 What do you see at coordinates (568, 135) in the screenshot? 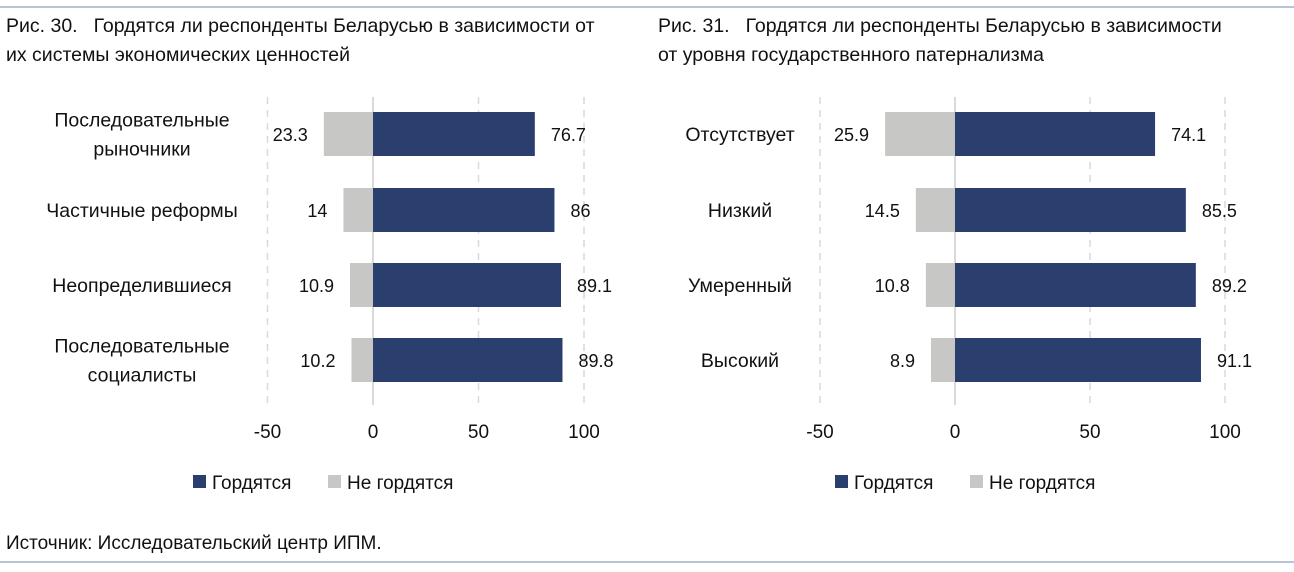
I see `data-label-proud: 76.7` at bounding box center [568, 135].